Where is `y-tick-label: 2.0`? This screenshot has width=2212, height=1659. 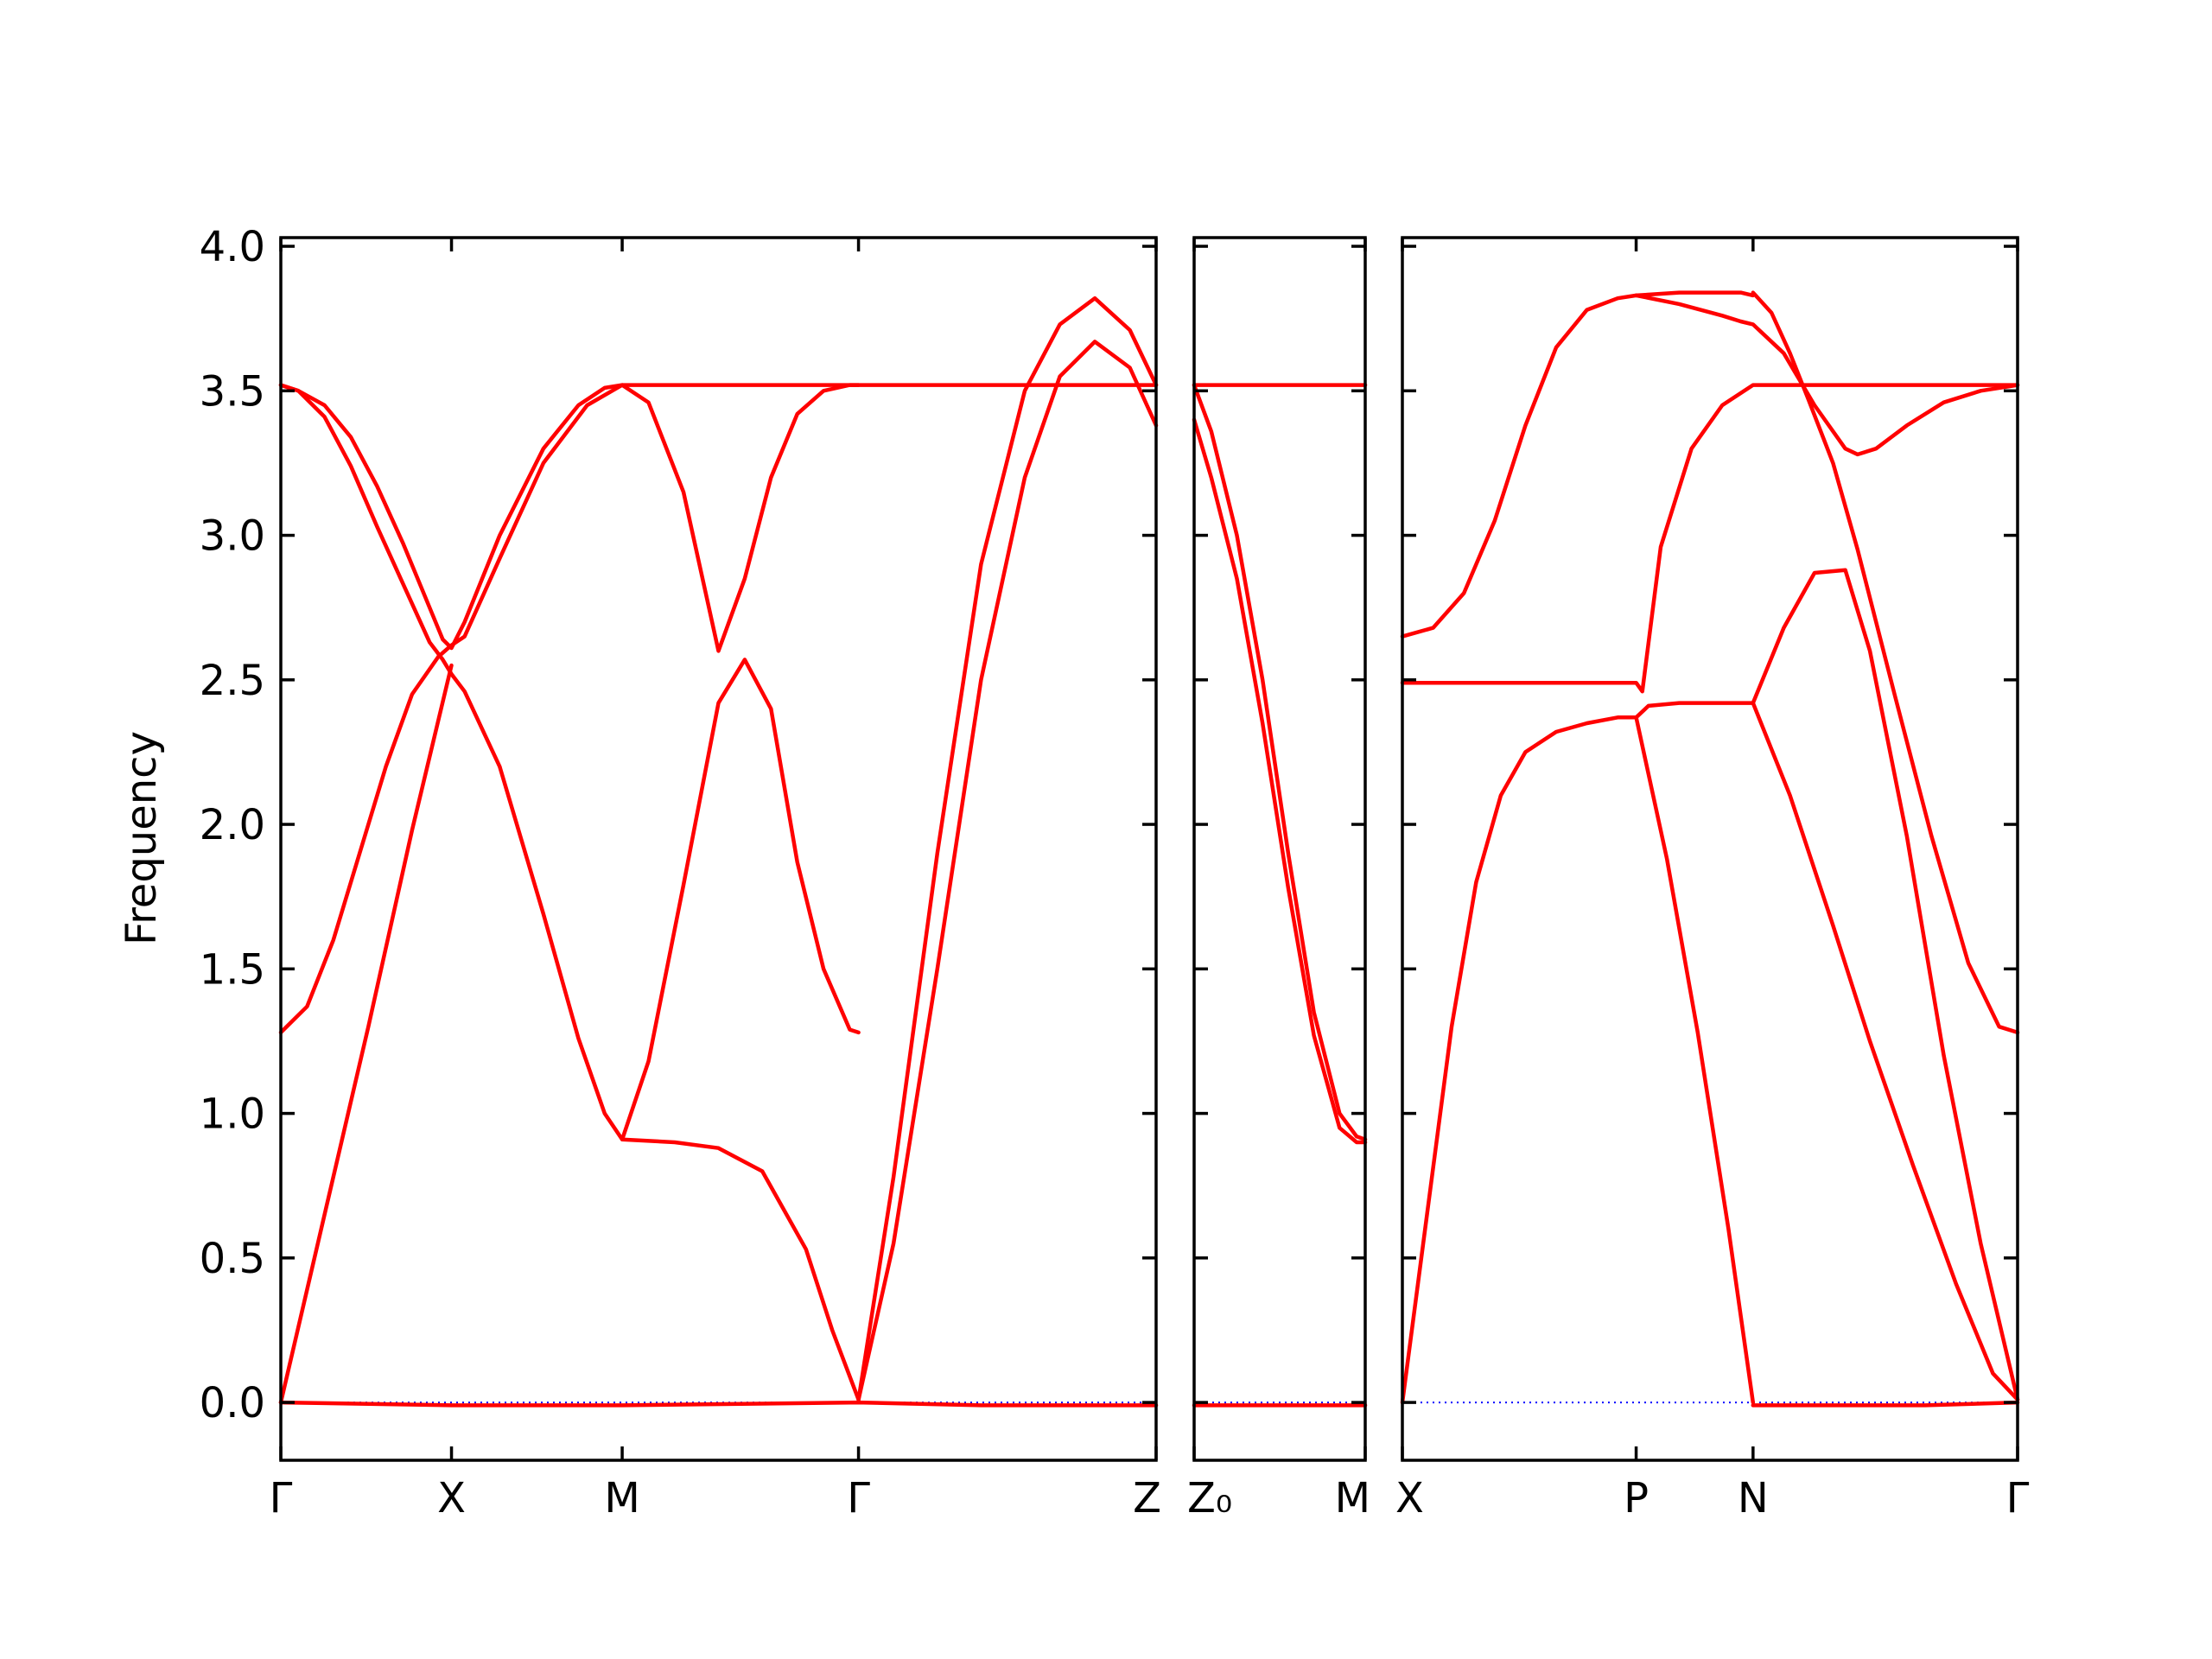
y-tick-label: 2.0 is located at coordinates (232, 825).